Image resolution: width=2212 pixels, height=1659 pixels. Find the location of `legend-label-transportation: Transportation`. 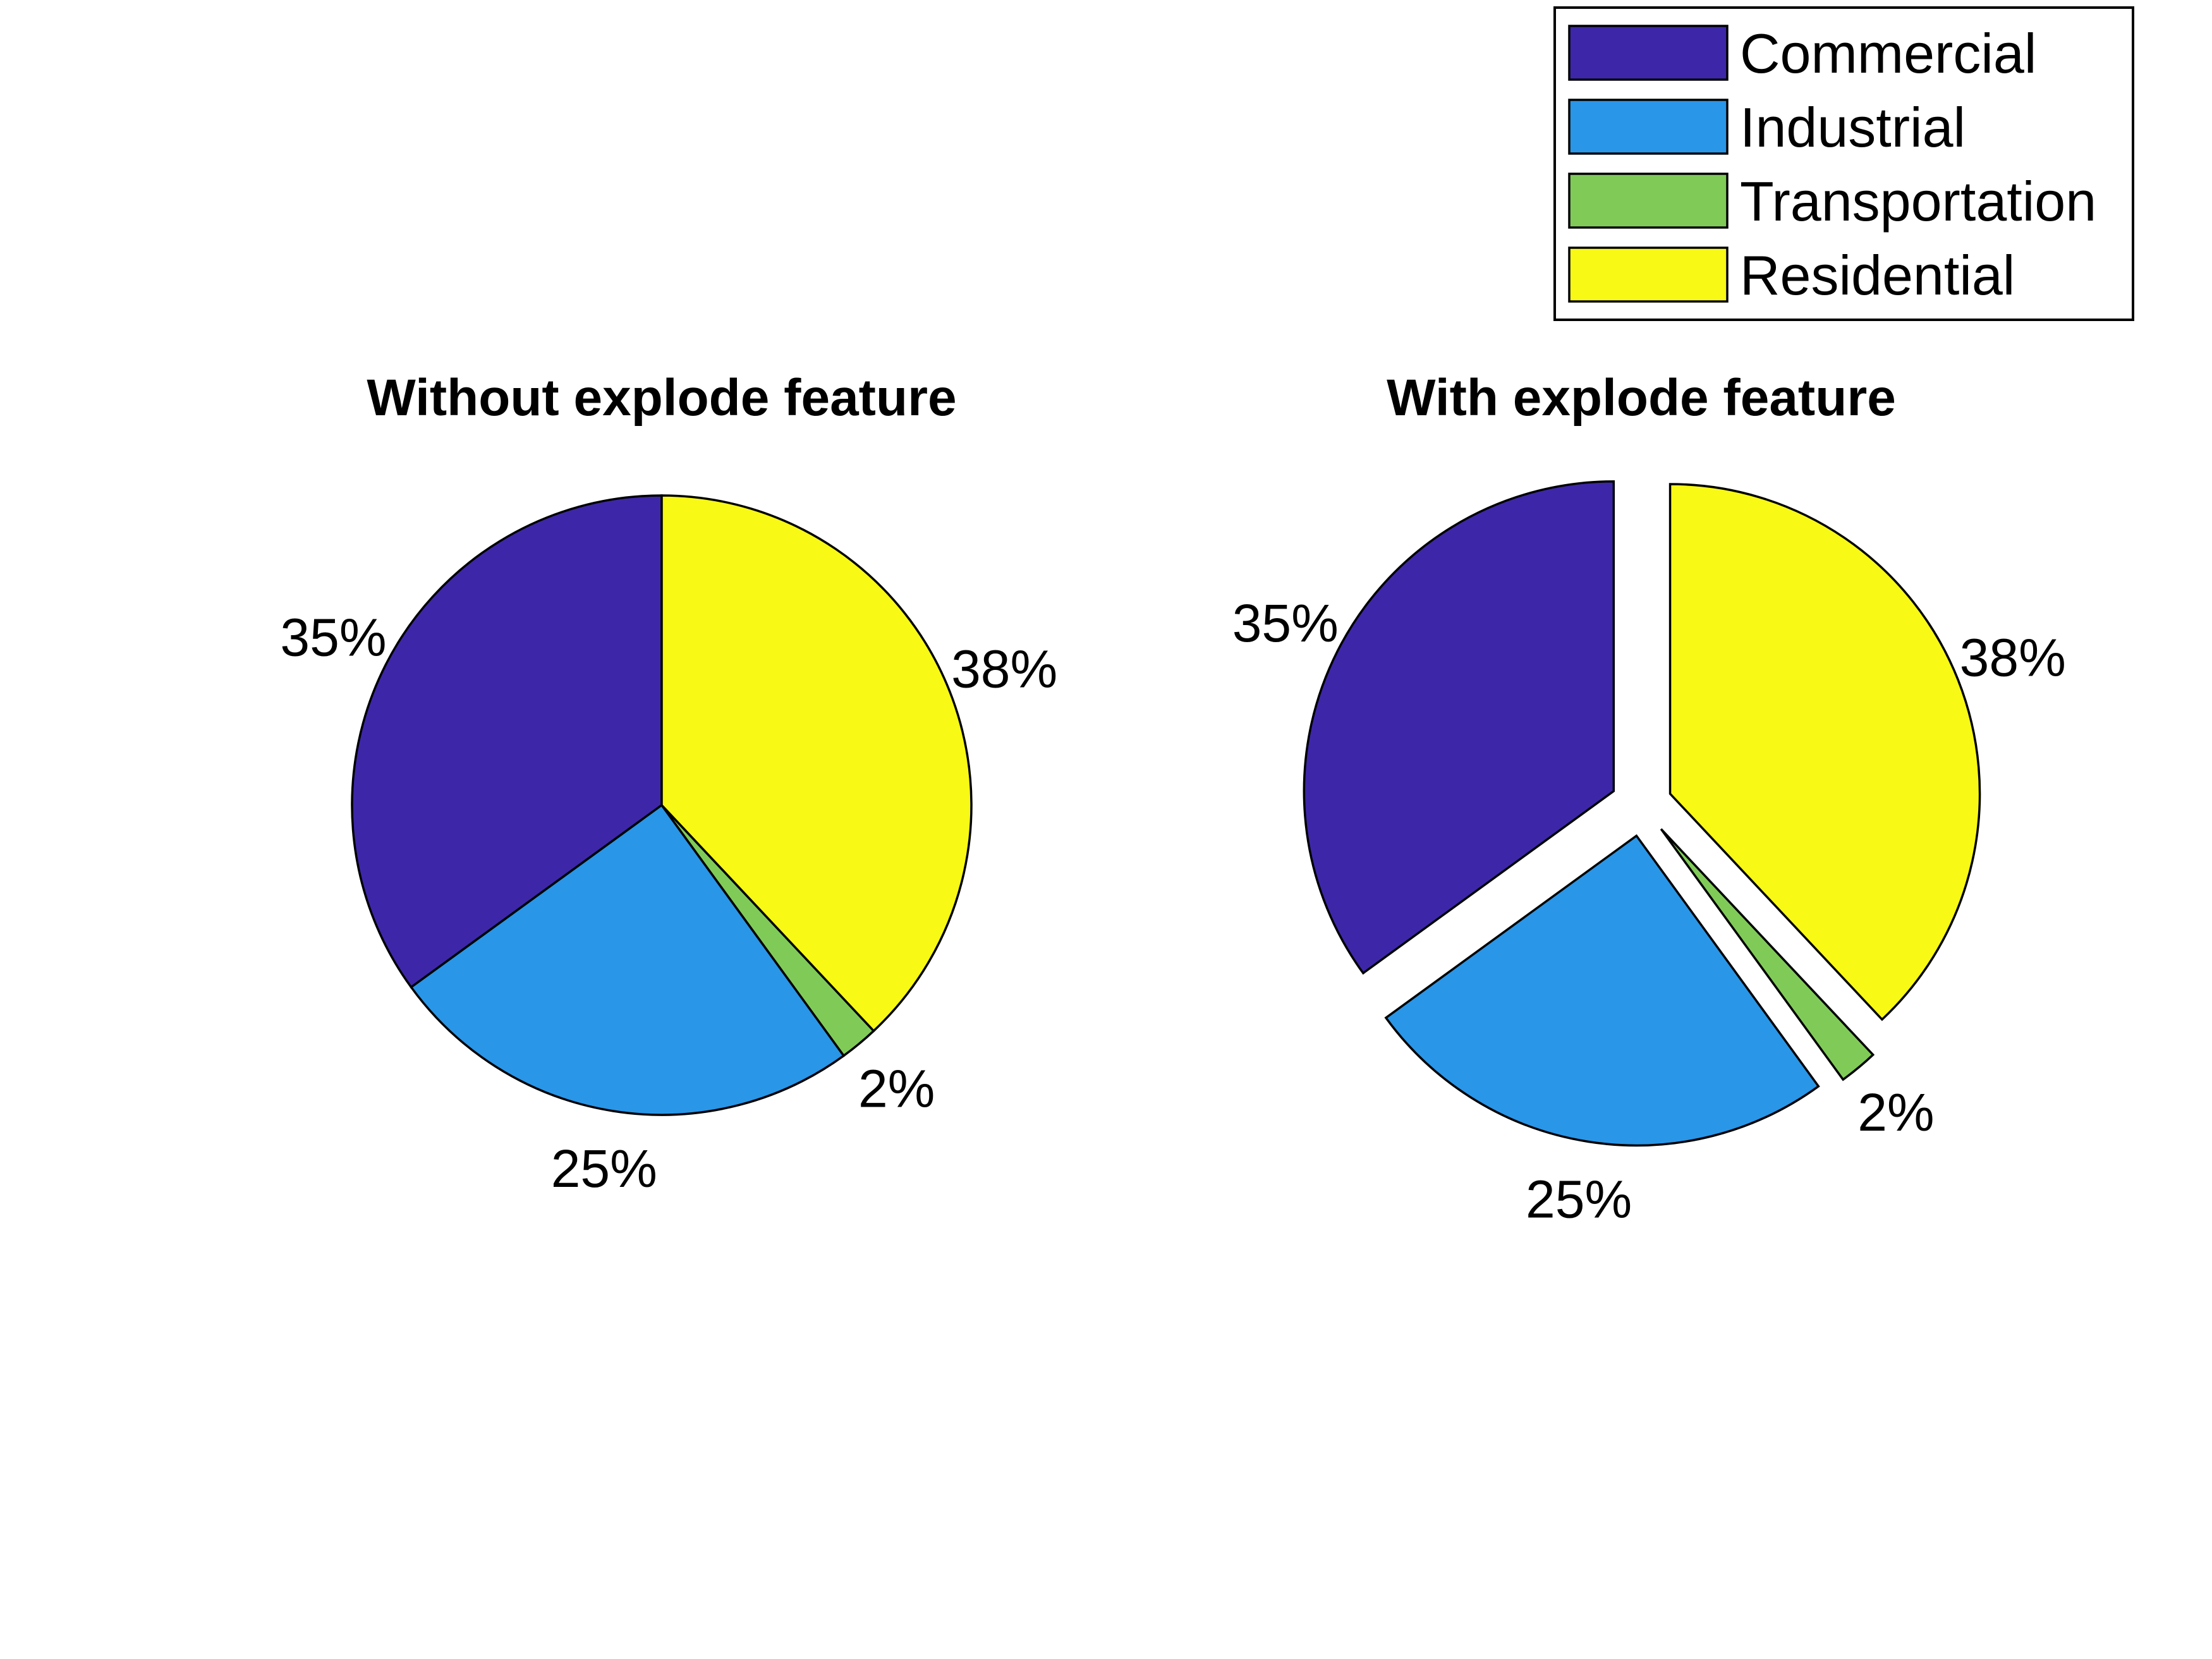

legend-label-transportation: Transportation is located at coordinates (1918, 202).